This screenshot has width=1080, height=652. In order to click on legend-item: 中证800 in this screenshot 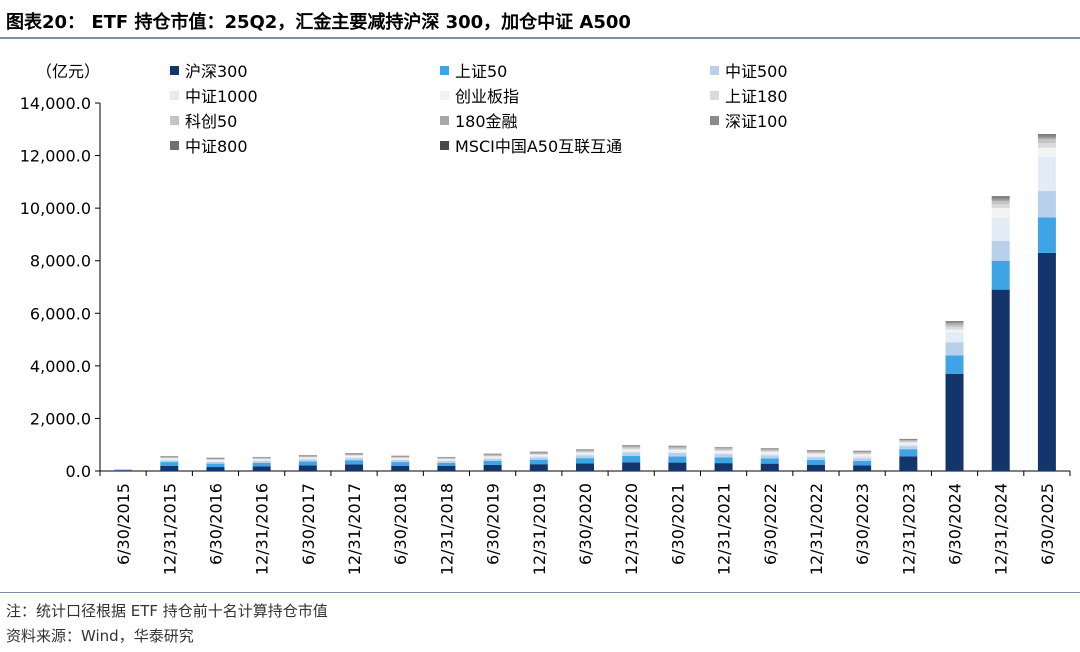, I will do `click(209, 145)`.